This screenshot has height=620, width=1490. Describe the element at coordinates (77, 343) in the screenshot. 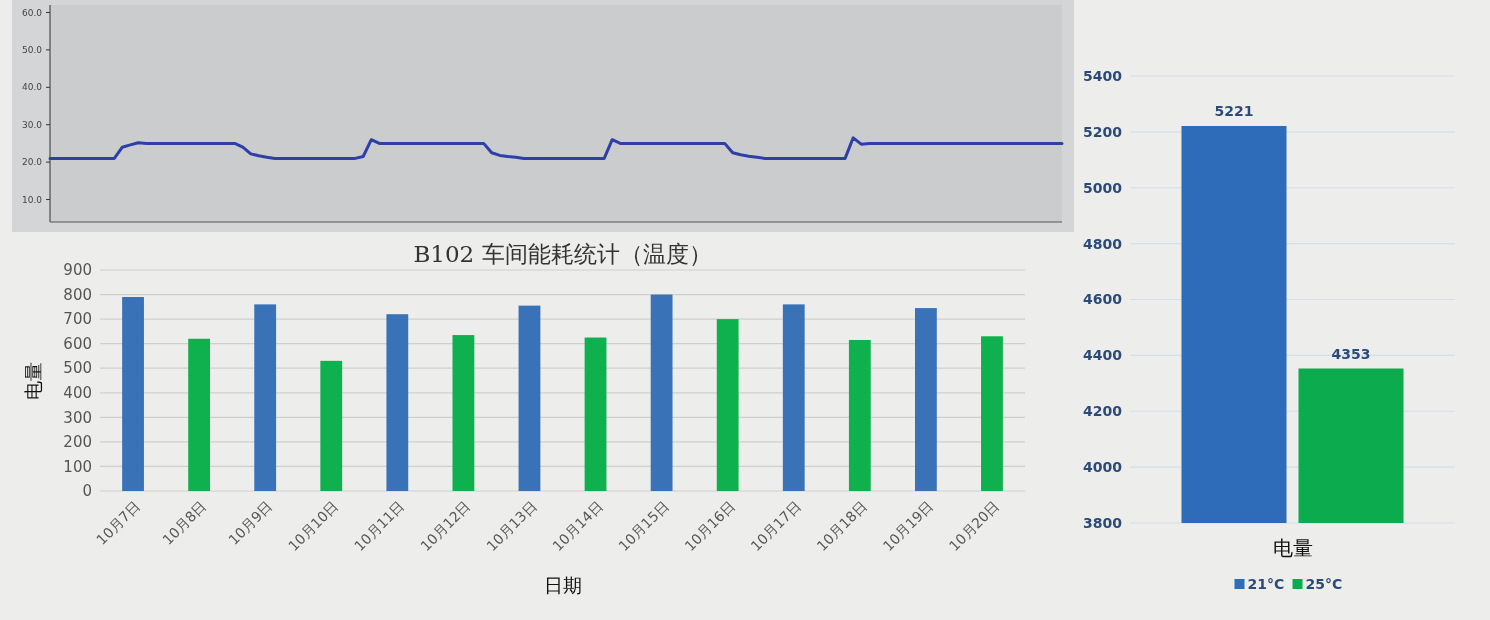

I see `y-tick-label: 600` at that location.